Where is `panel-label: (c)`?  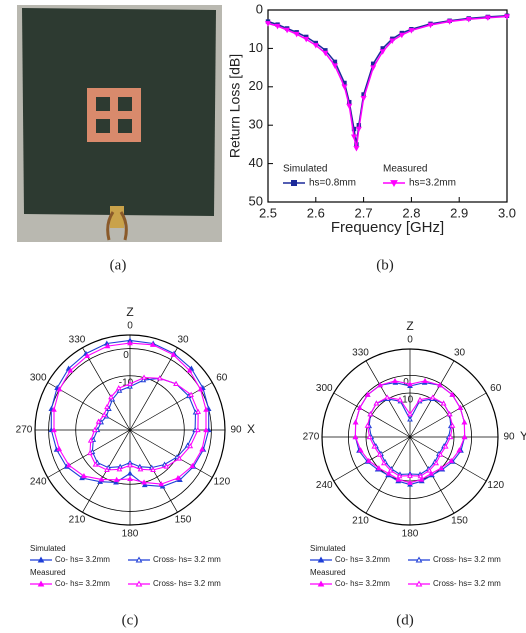 panel-label: (c) is located at coordinates (130, 620).